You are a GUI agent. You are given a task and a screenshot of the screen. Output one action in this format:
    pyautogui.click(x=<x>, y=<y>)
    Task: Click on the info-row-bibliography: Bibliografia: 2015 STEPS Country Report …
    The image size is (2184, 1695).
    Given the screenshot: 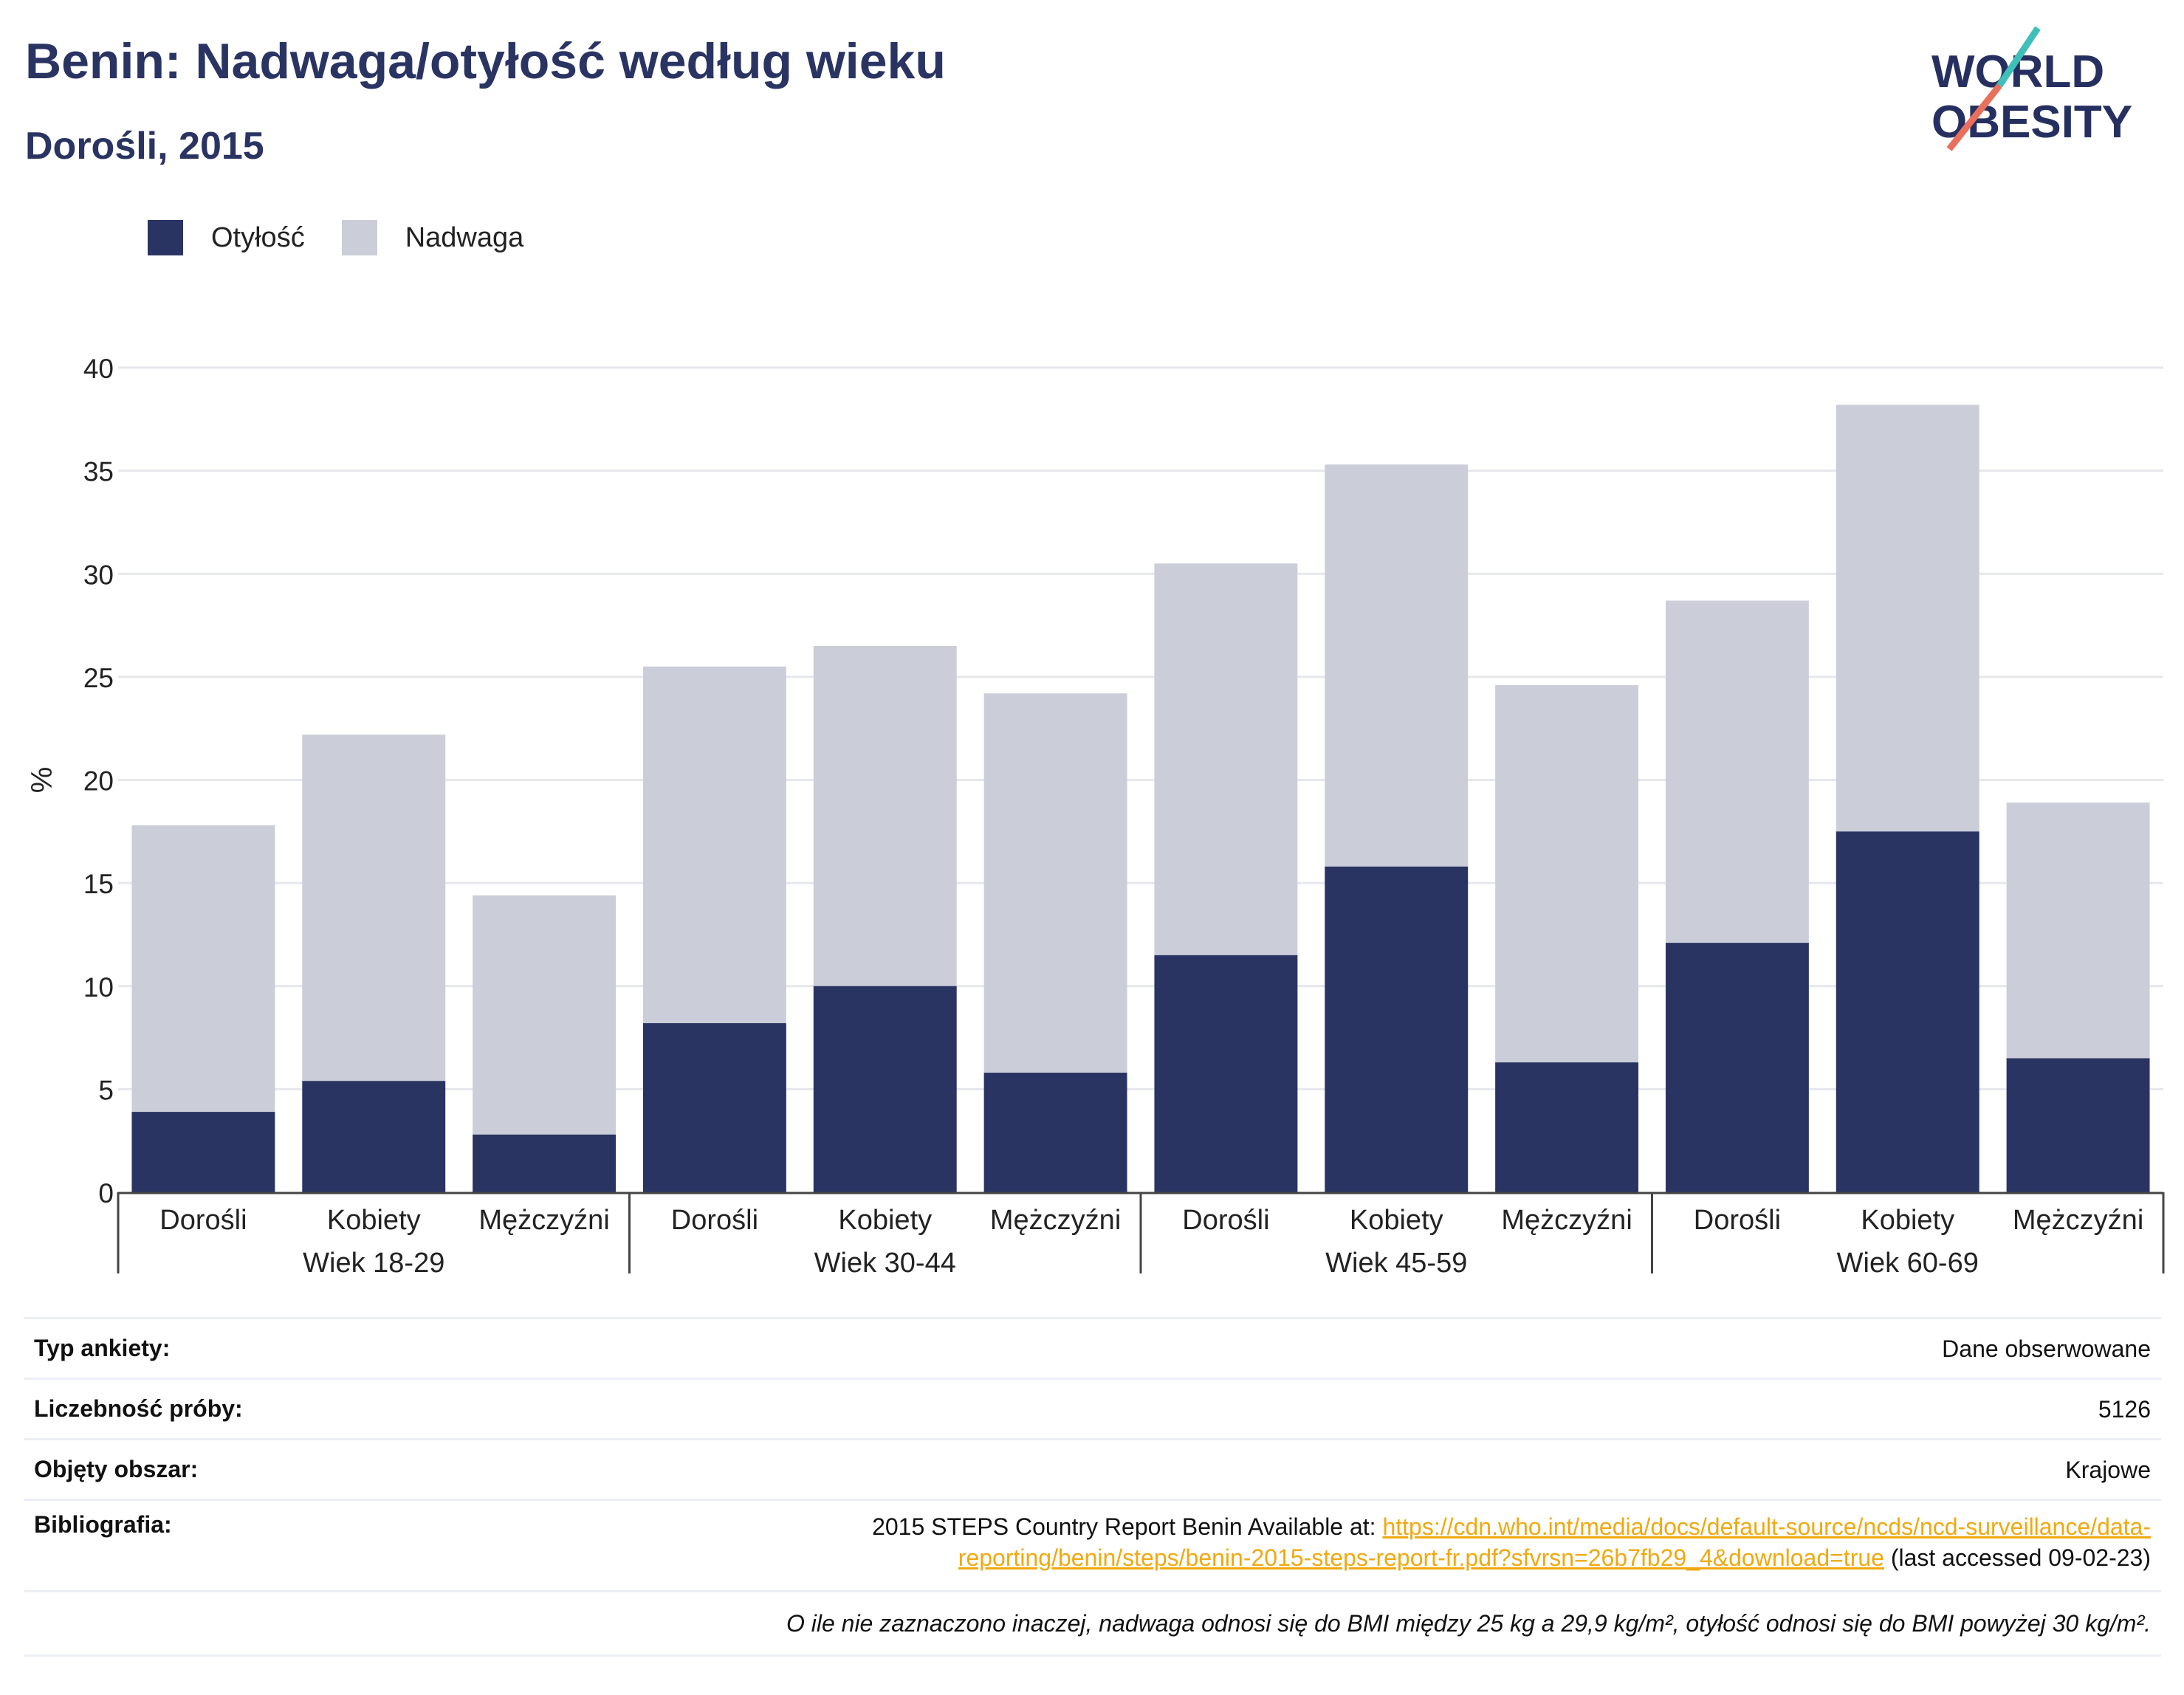 What is the action you would take?
    pyautogui.click(x=1093, y=1545)
    